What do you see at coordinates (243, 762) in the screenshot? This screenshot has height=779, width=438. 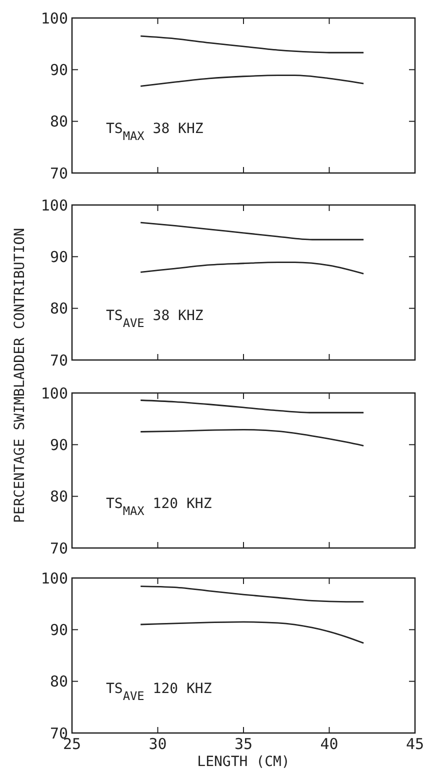 I see `x-axis-title: LENGTH (CM)` at bounding box center [243, 762].